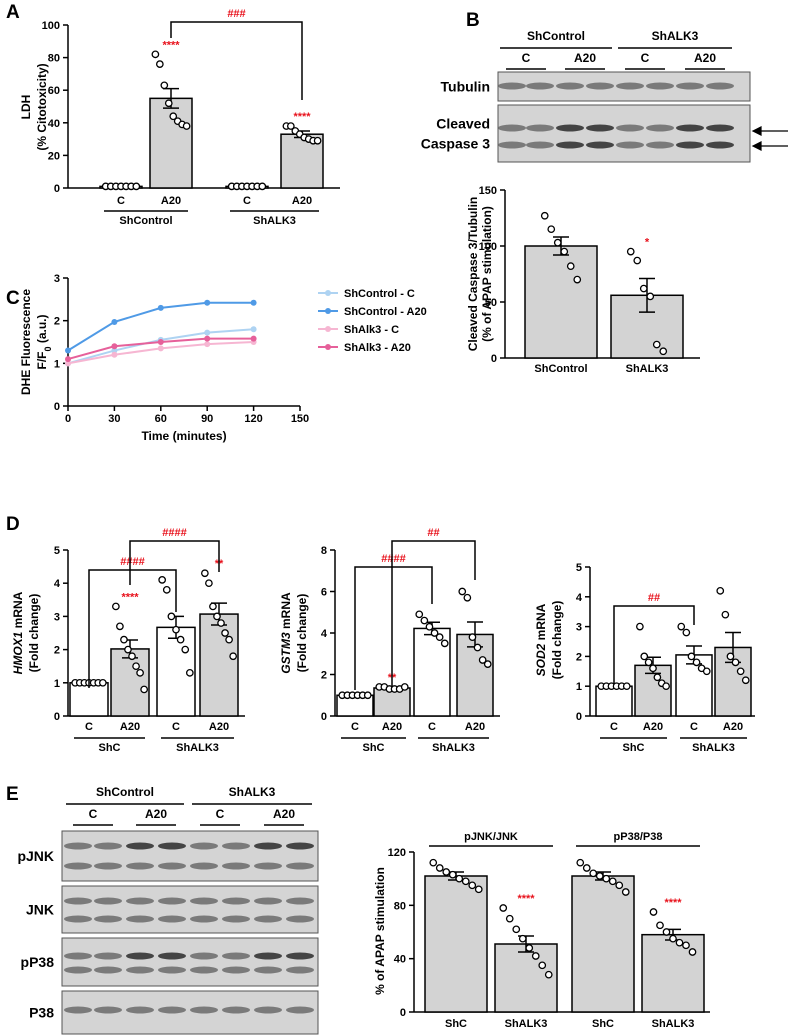 This screenshot has width=789, height=1036. Describe the element at coordinates (54, 91) in the screenshot. I see `y-tick-label: 60` at that location.